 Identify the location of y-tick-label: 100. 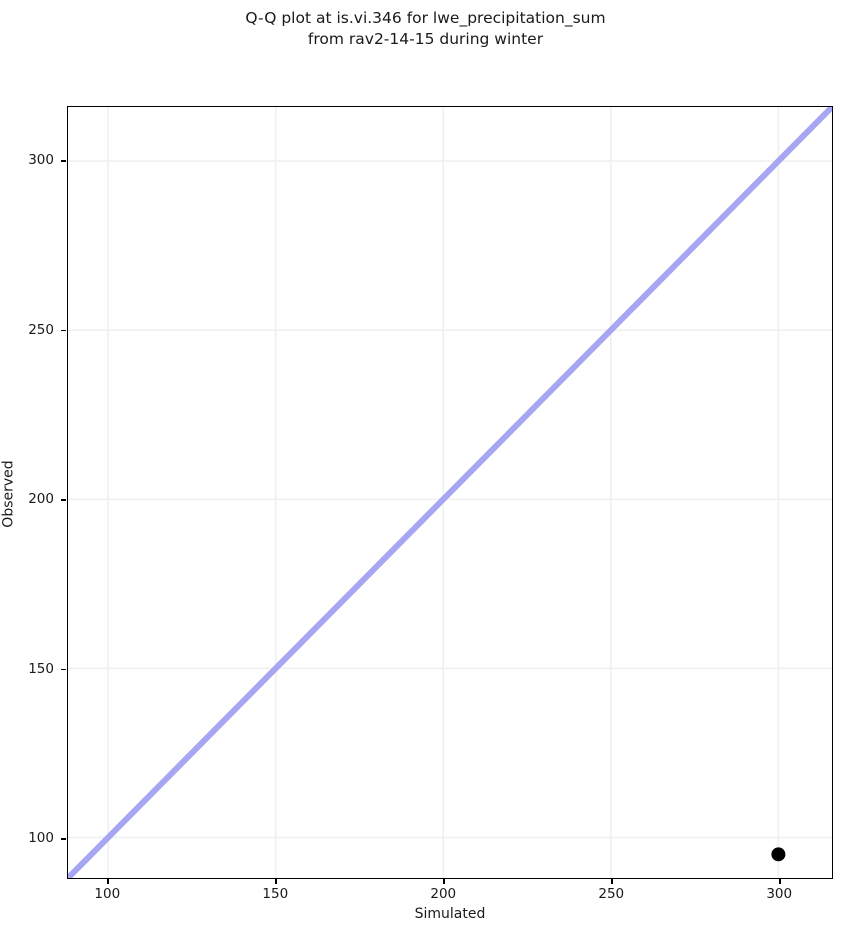
(41, 838).